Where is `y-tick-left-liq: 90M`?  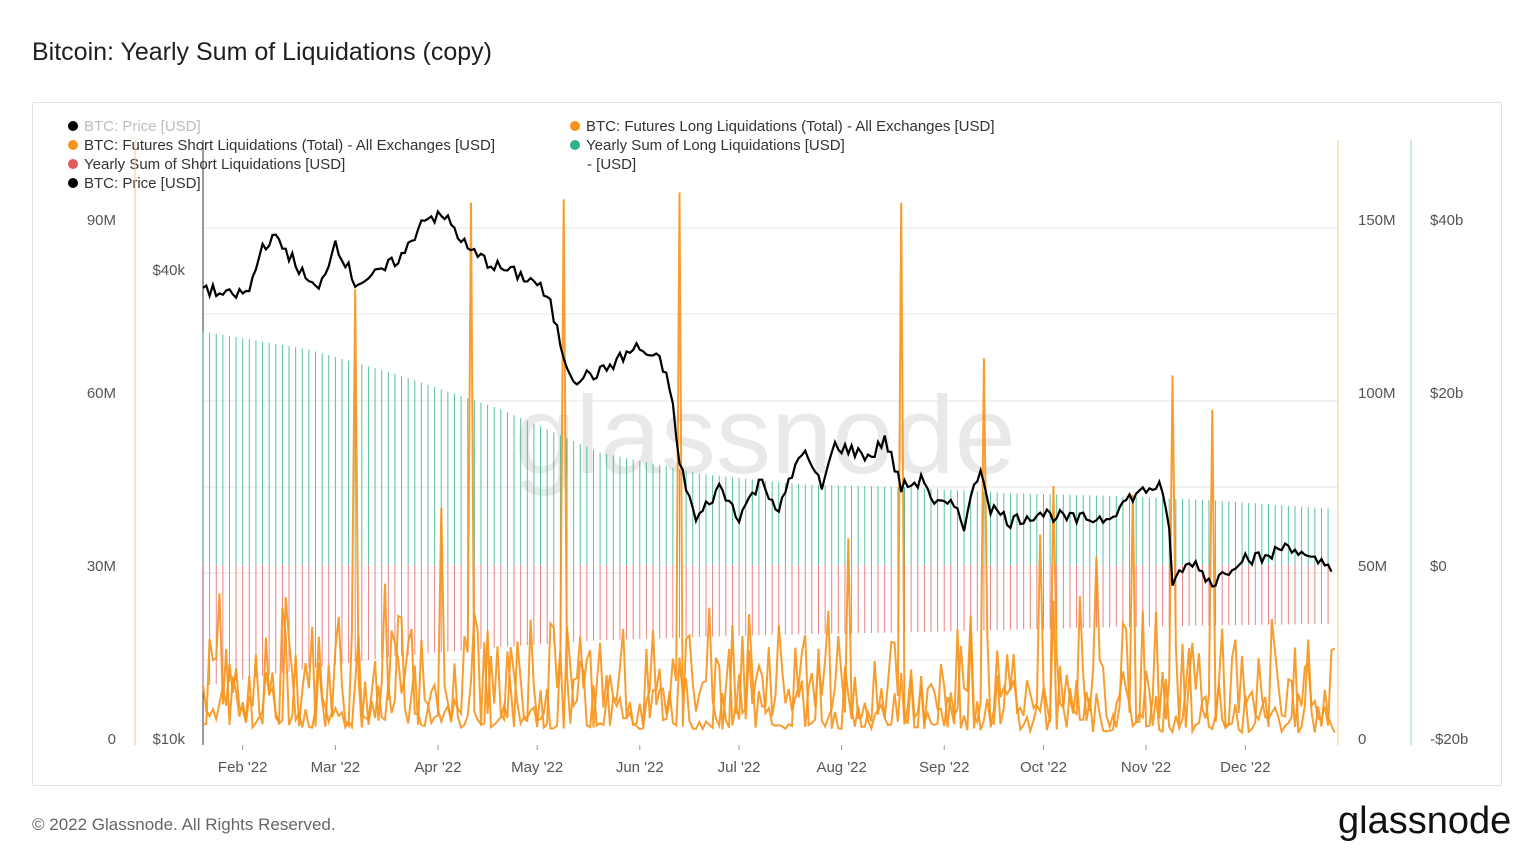
y-tick-left-liq: 90M is located at coordinates (101, 220).